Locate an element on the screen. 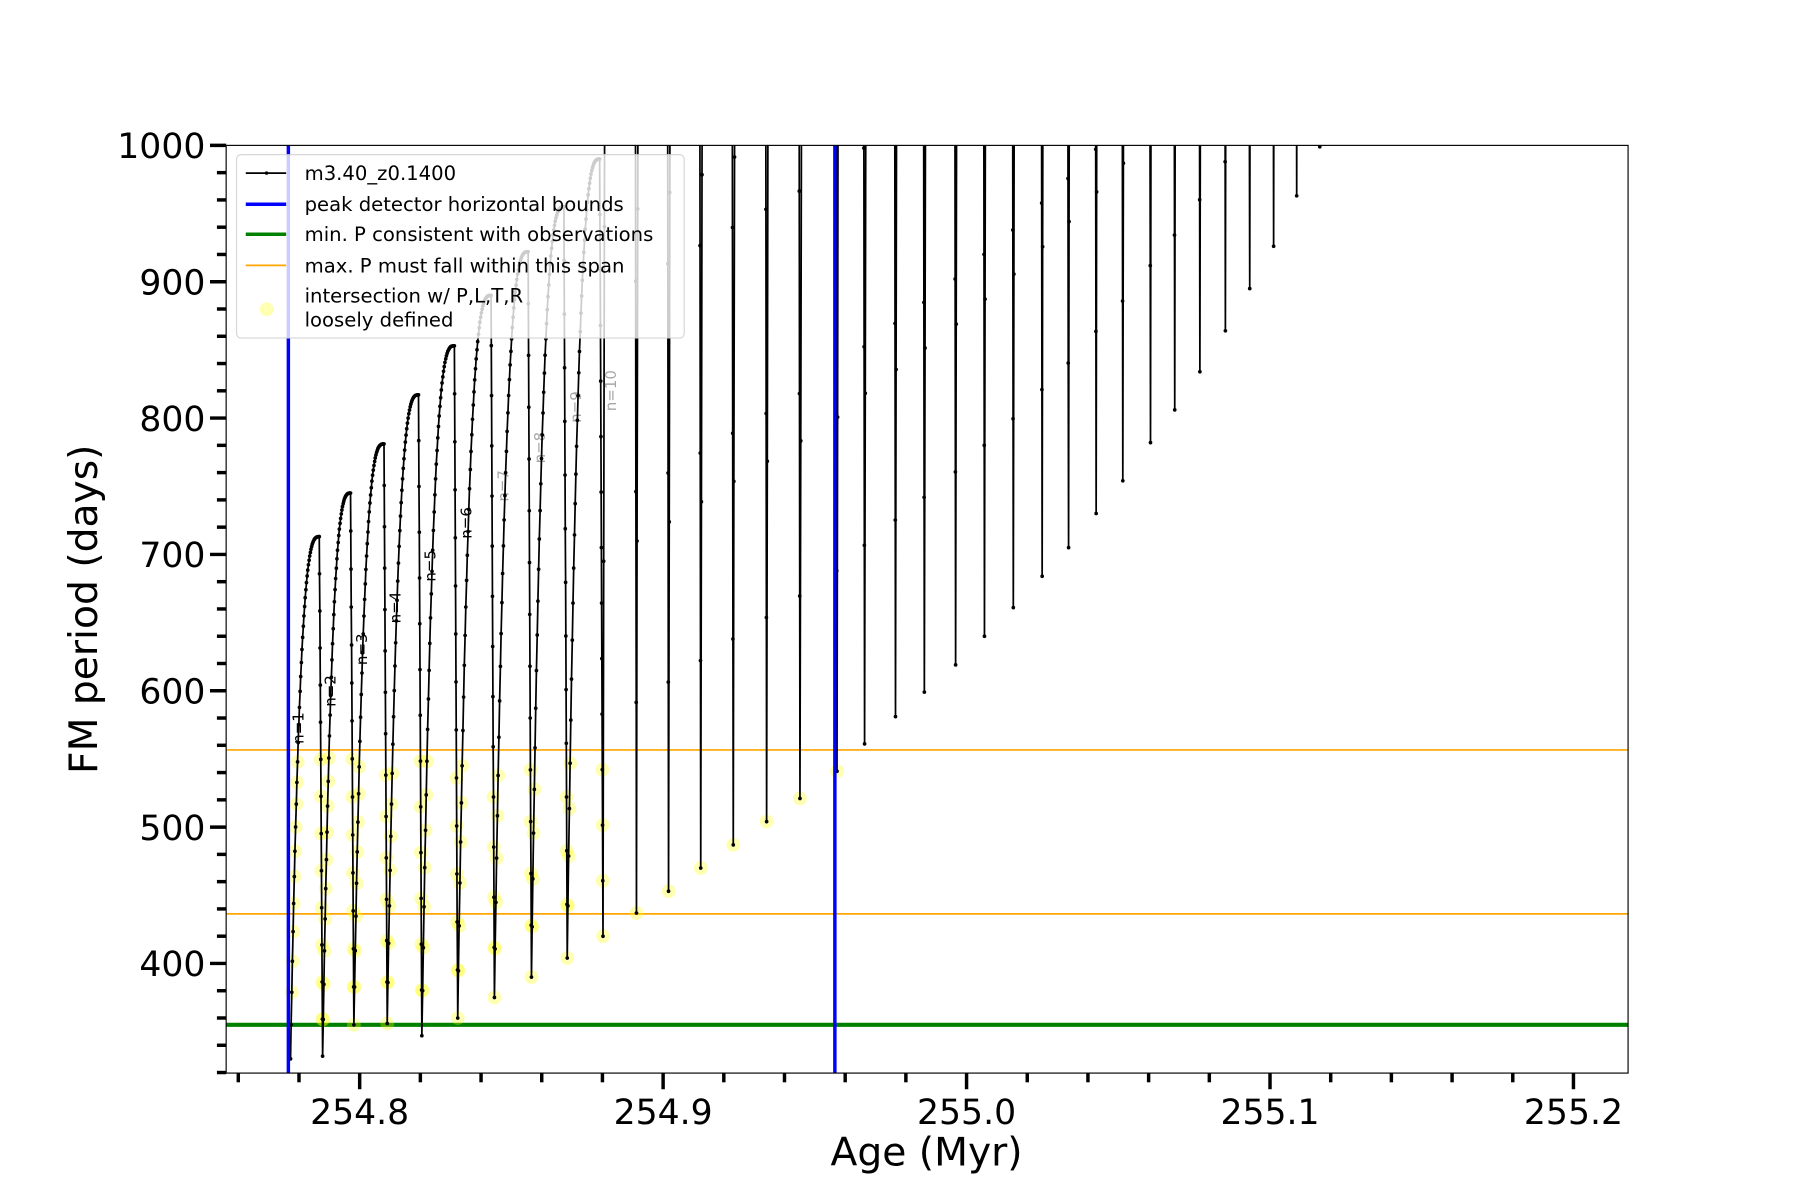 This screenshot has width=1800, height=1200. x-tick-label: 255.1 is located at coordinates (1269, 1113).